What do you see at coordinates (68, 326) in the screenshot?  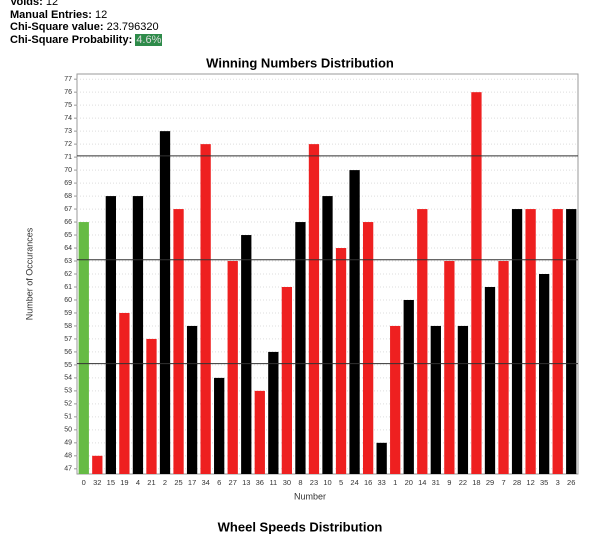 I see `y-tick-label: 58` at bounding box center [68, 326].